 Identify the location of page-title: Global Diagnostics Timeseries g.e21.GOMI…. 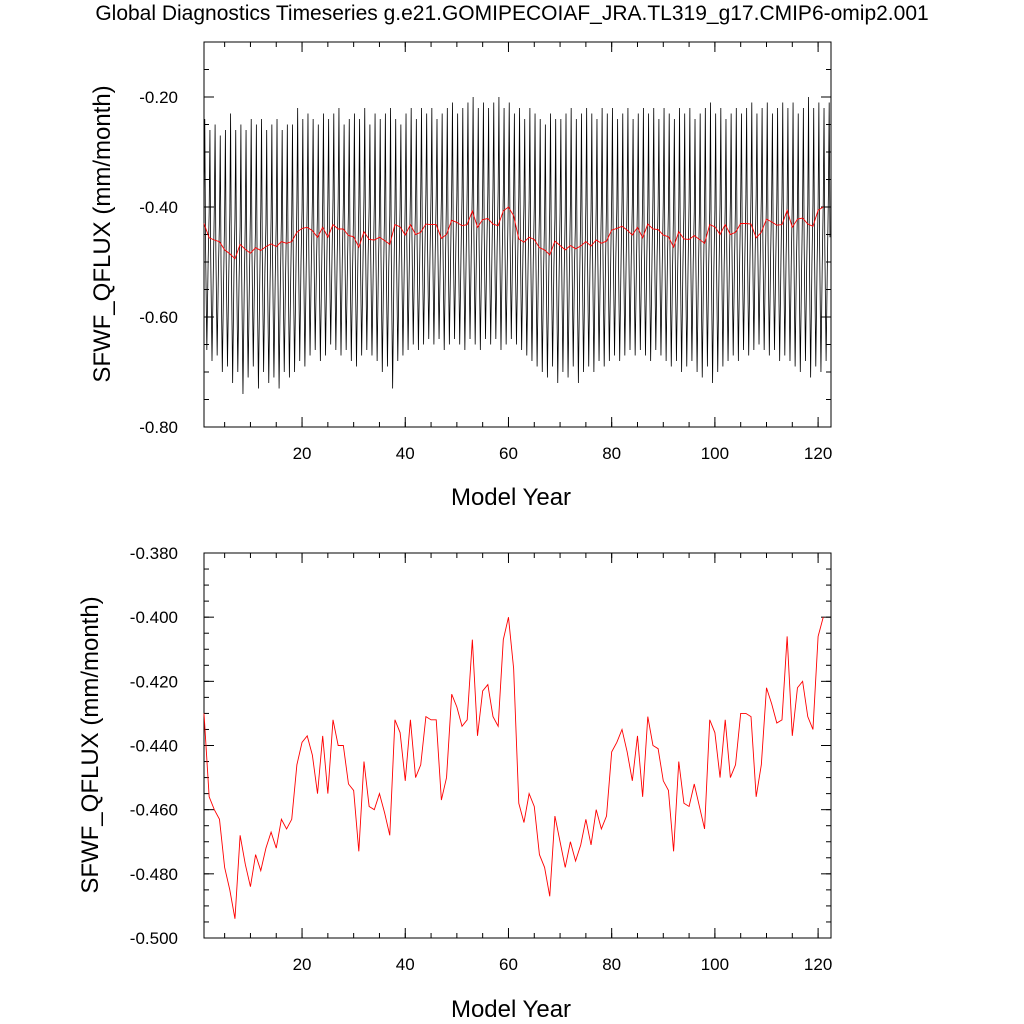
(512, 13).